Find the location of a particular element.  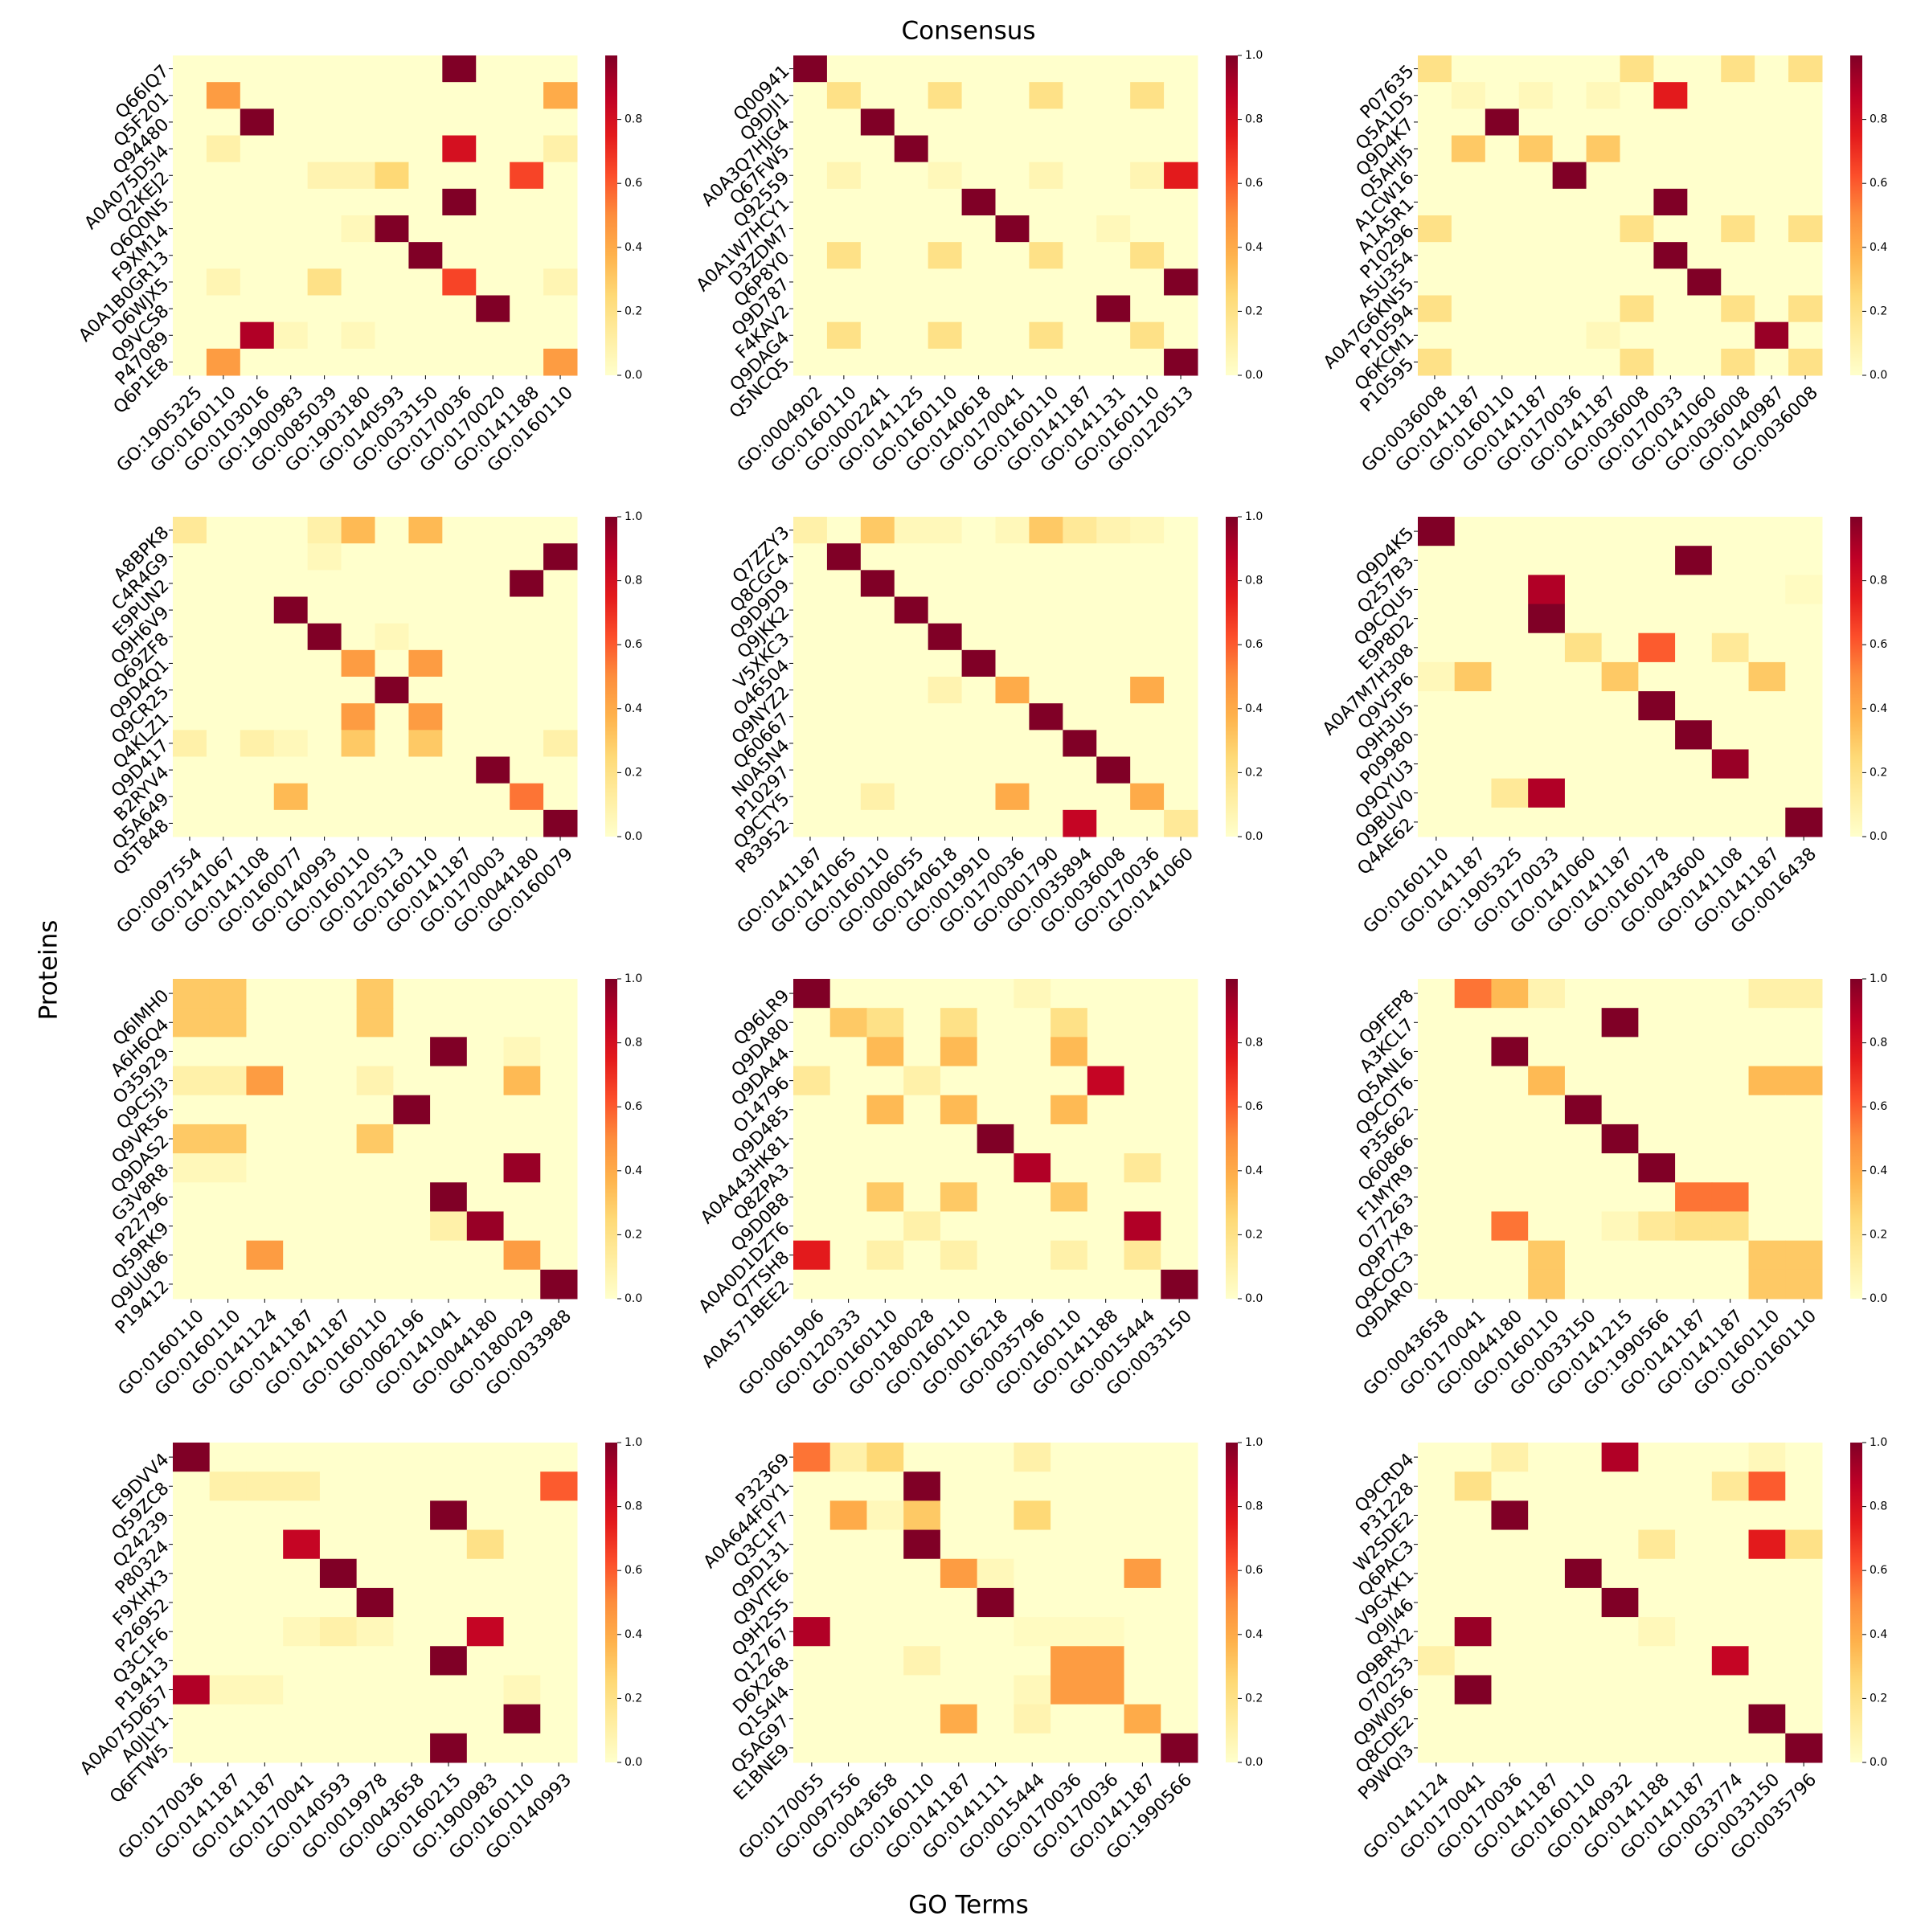

colorbar-tick-label: 0.6 is located at coordinates (1878, 1570).